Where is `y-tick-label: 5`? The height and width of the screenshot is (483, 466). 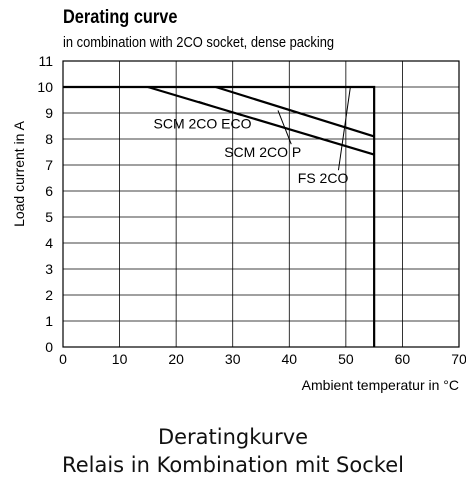 y-tick-label: 5 is located at coordinates (49, 217).